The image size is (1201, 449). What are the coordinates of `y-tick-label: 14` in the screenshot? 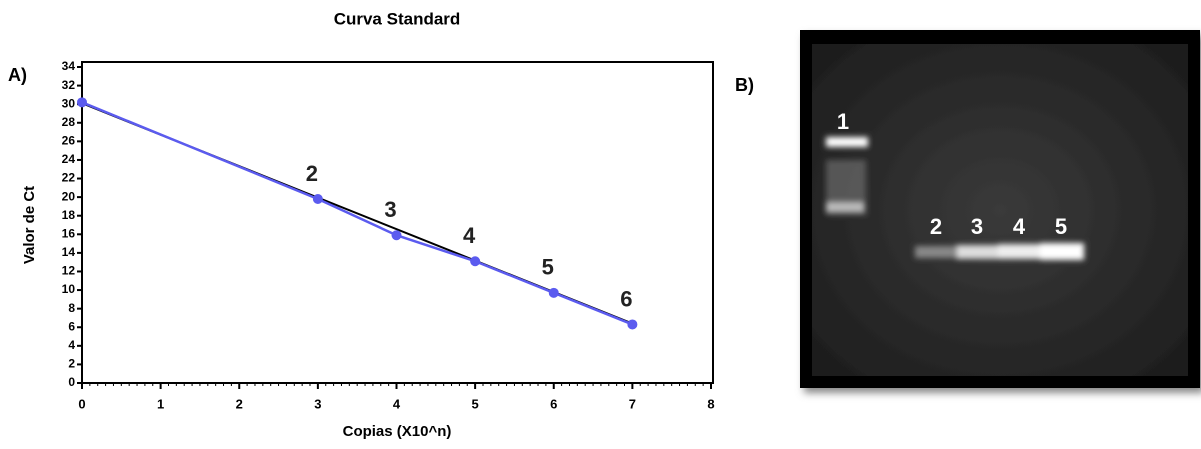 It's located at (69, 252).